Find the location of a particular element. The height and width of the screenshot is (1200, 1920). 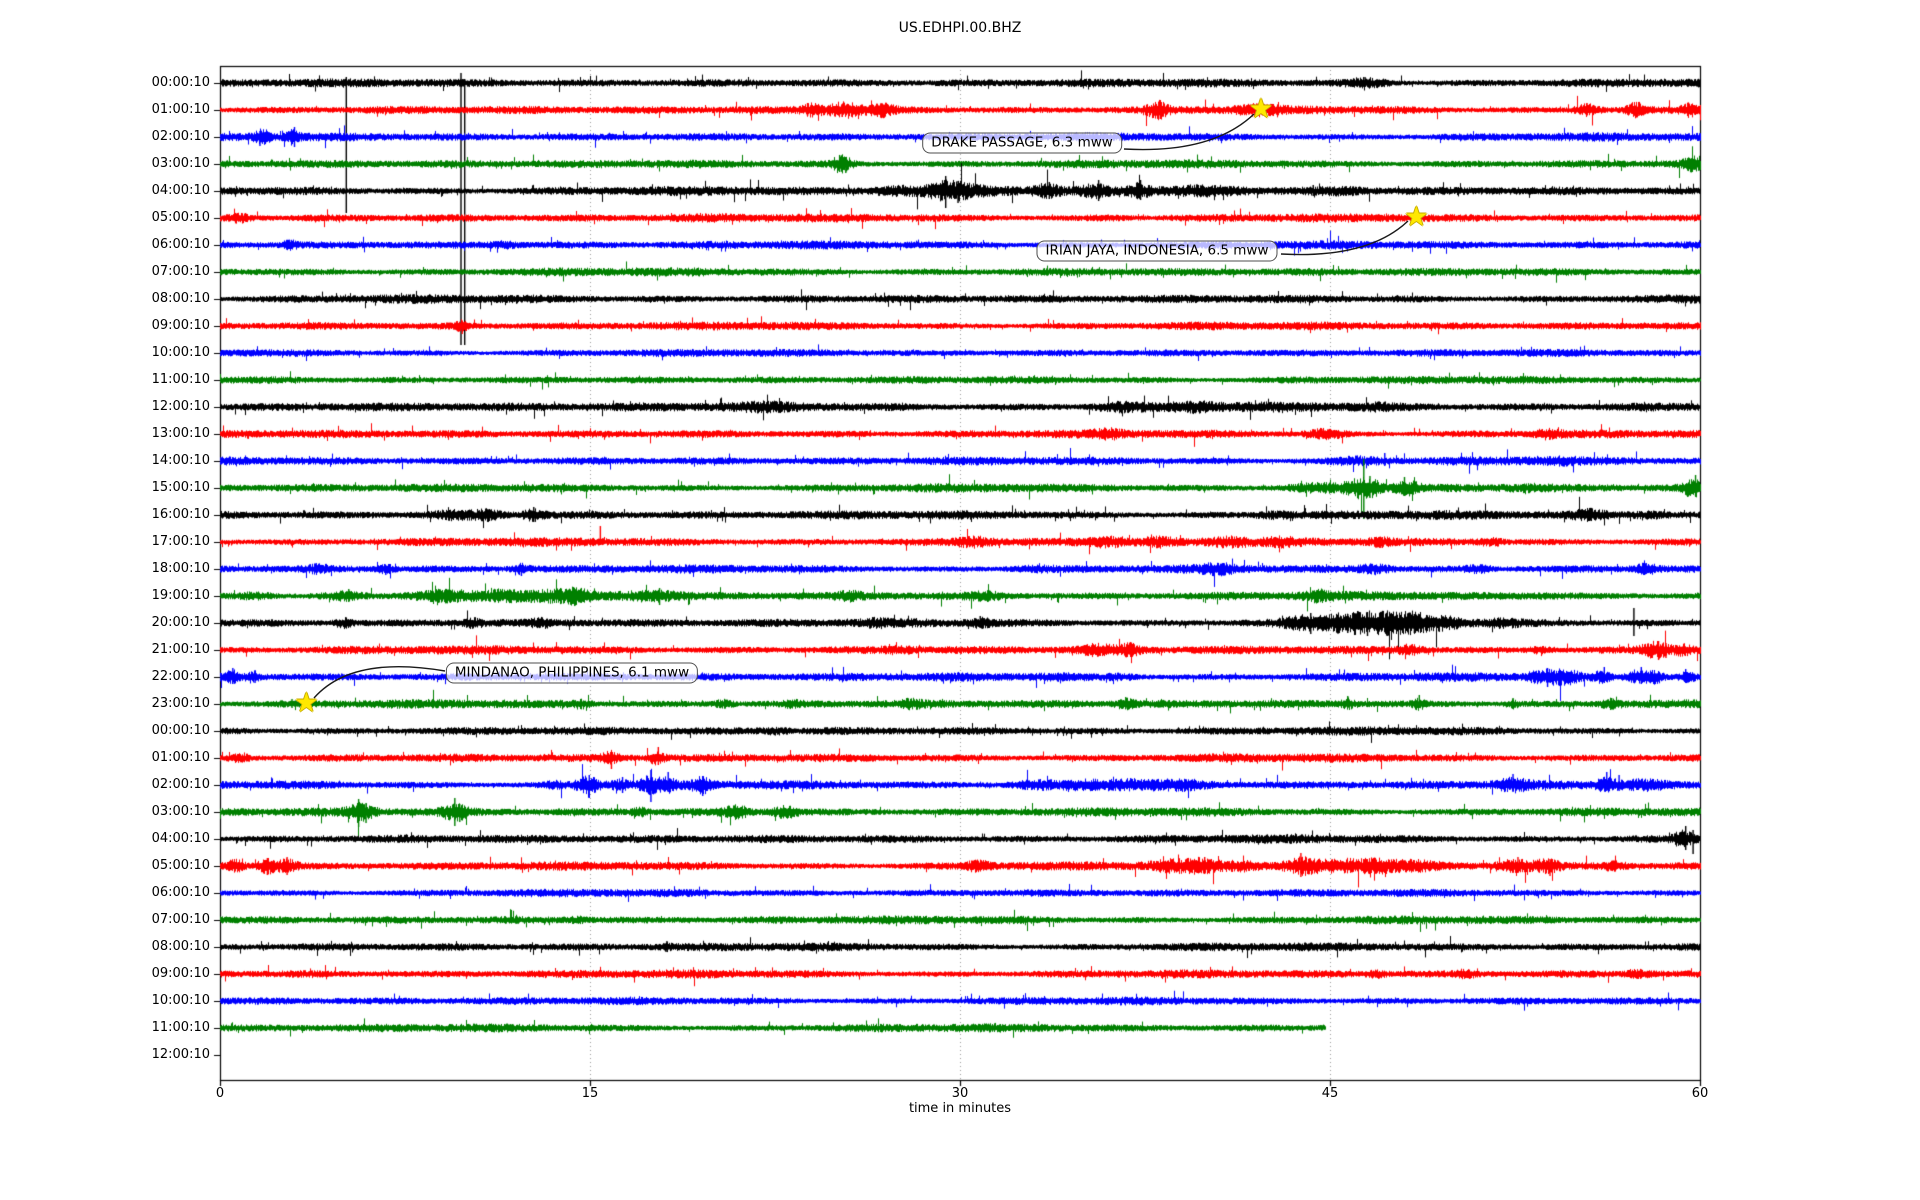

x-tick-label: 0 is located at coordinates (220, 1093).